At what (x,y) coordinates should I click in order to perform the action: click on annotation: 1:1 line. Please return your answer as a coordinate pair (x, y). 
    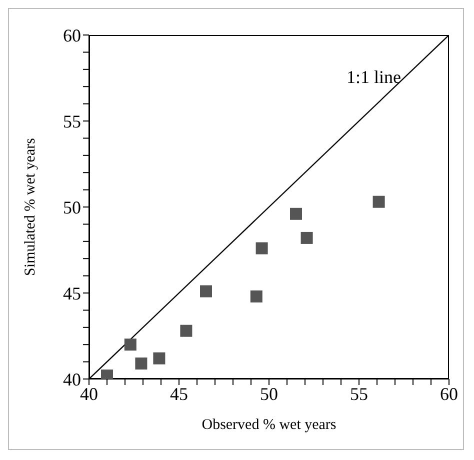
    Looking at the image, I should click on (373, 77).